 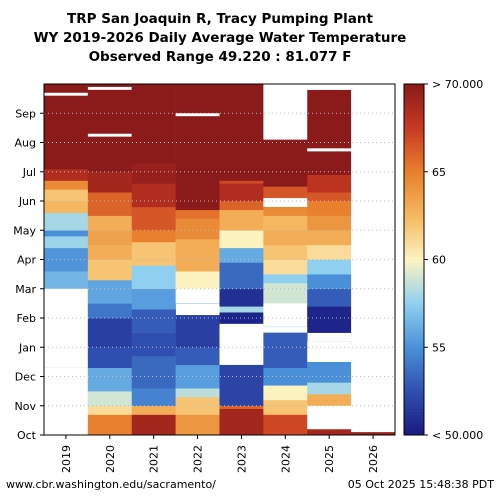 What do you see at coordinates (27, 260) in the screenshot?
I see `y-tick-label: Apr` at bounding box center [27, 260].